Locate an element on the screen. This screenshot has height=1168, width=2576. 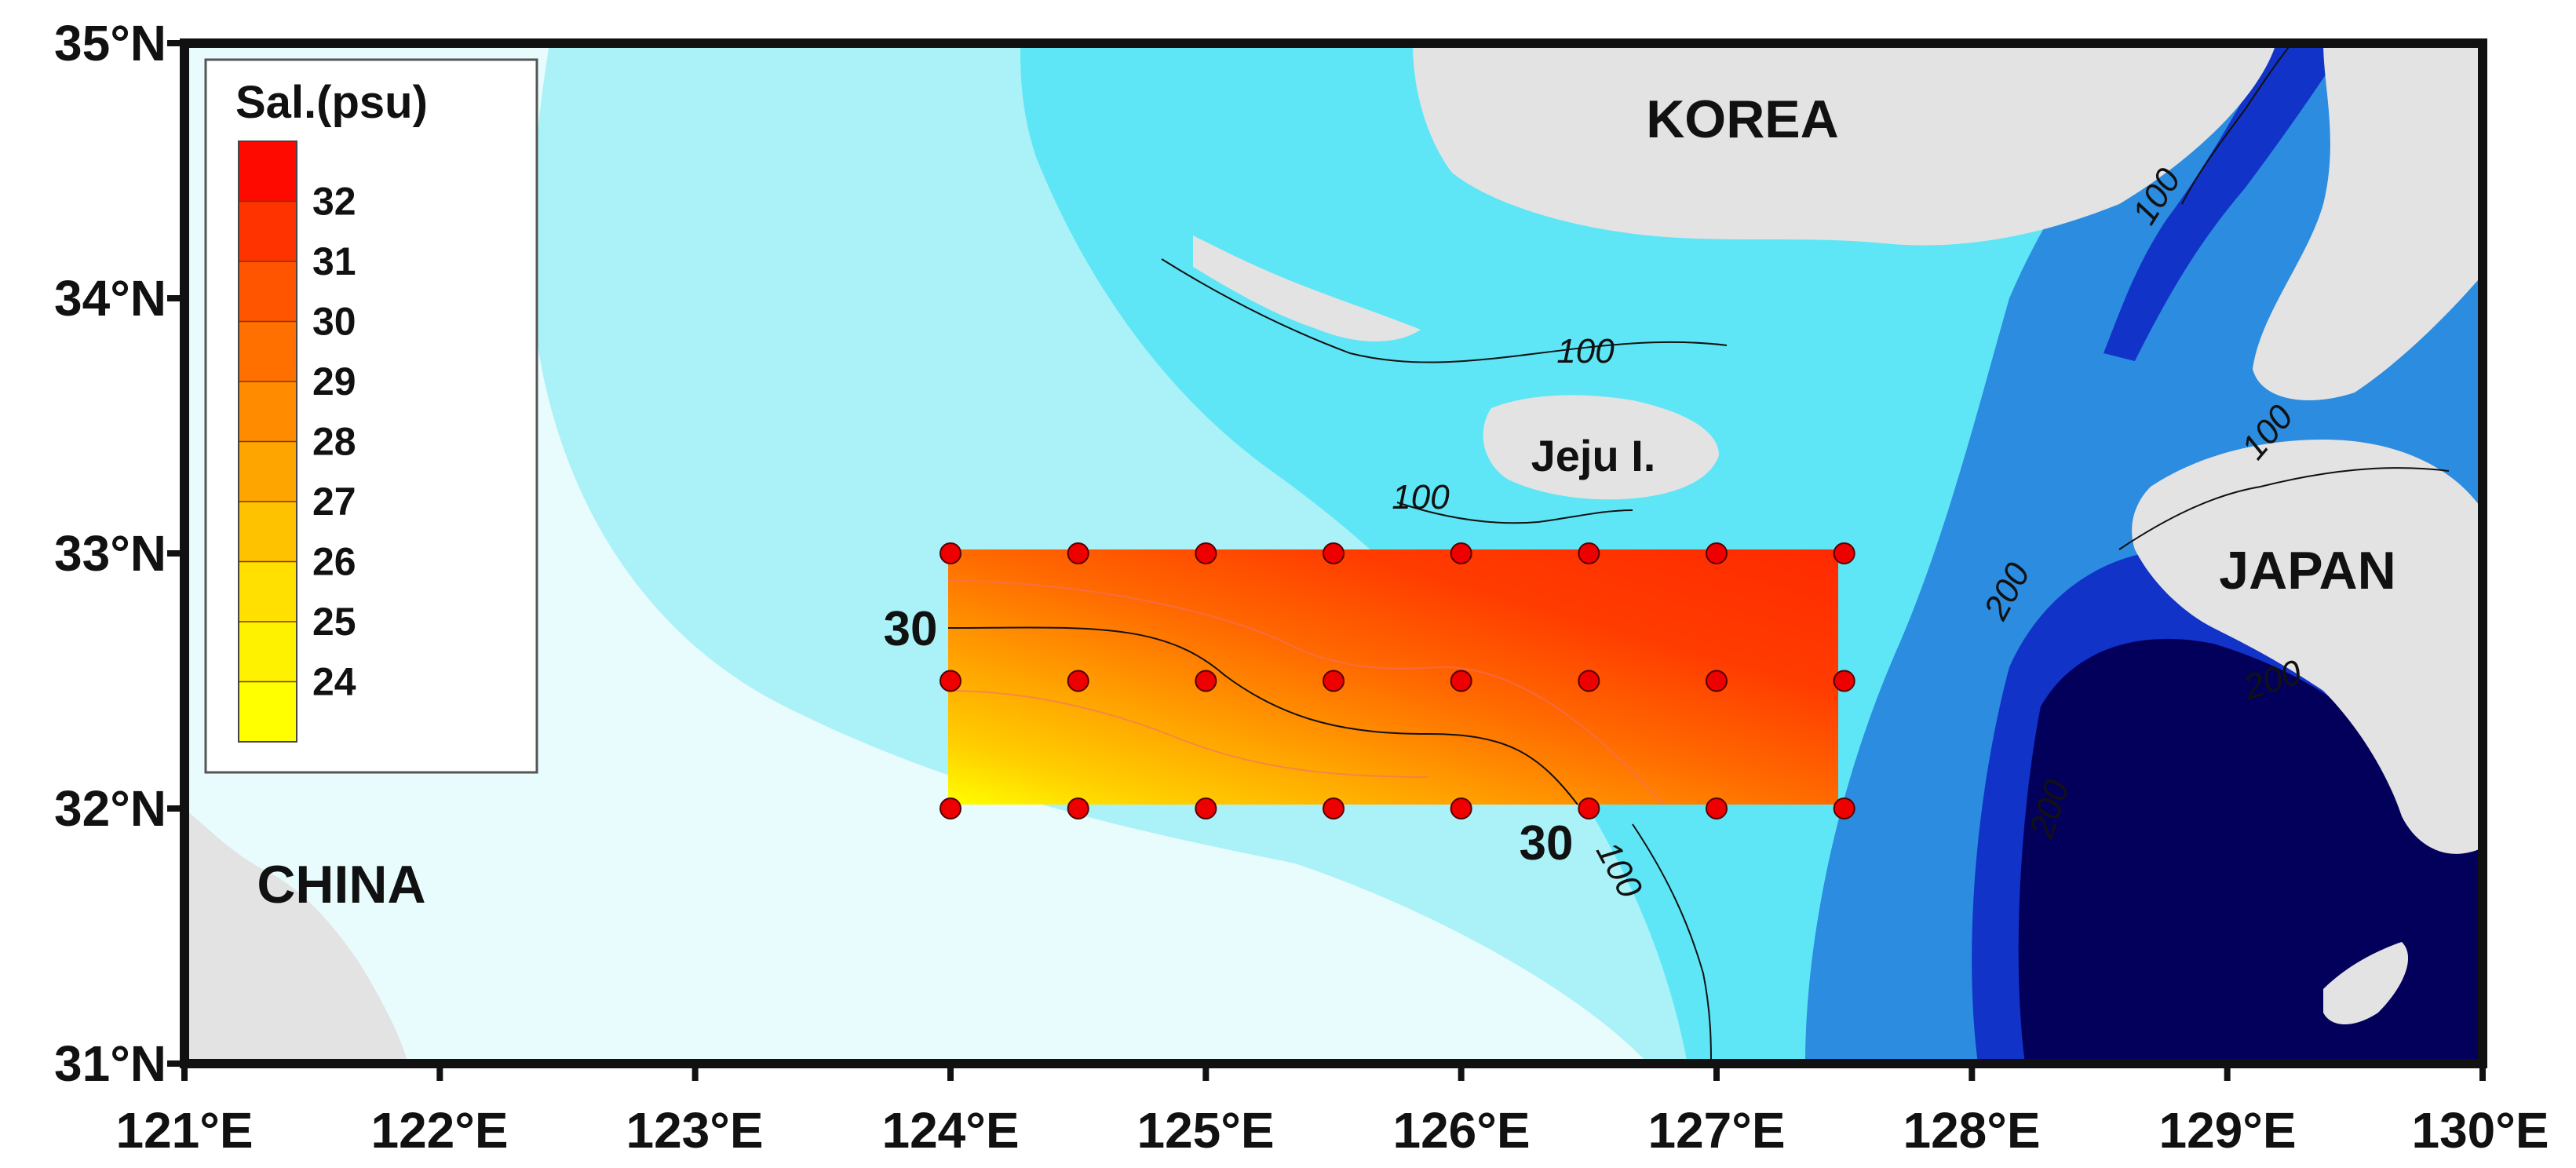
legend-tick-labels: 32 31 30 29 28 27 26 25 24 is located at coordinates (334, 442).